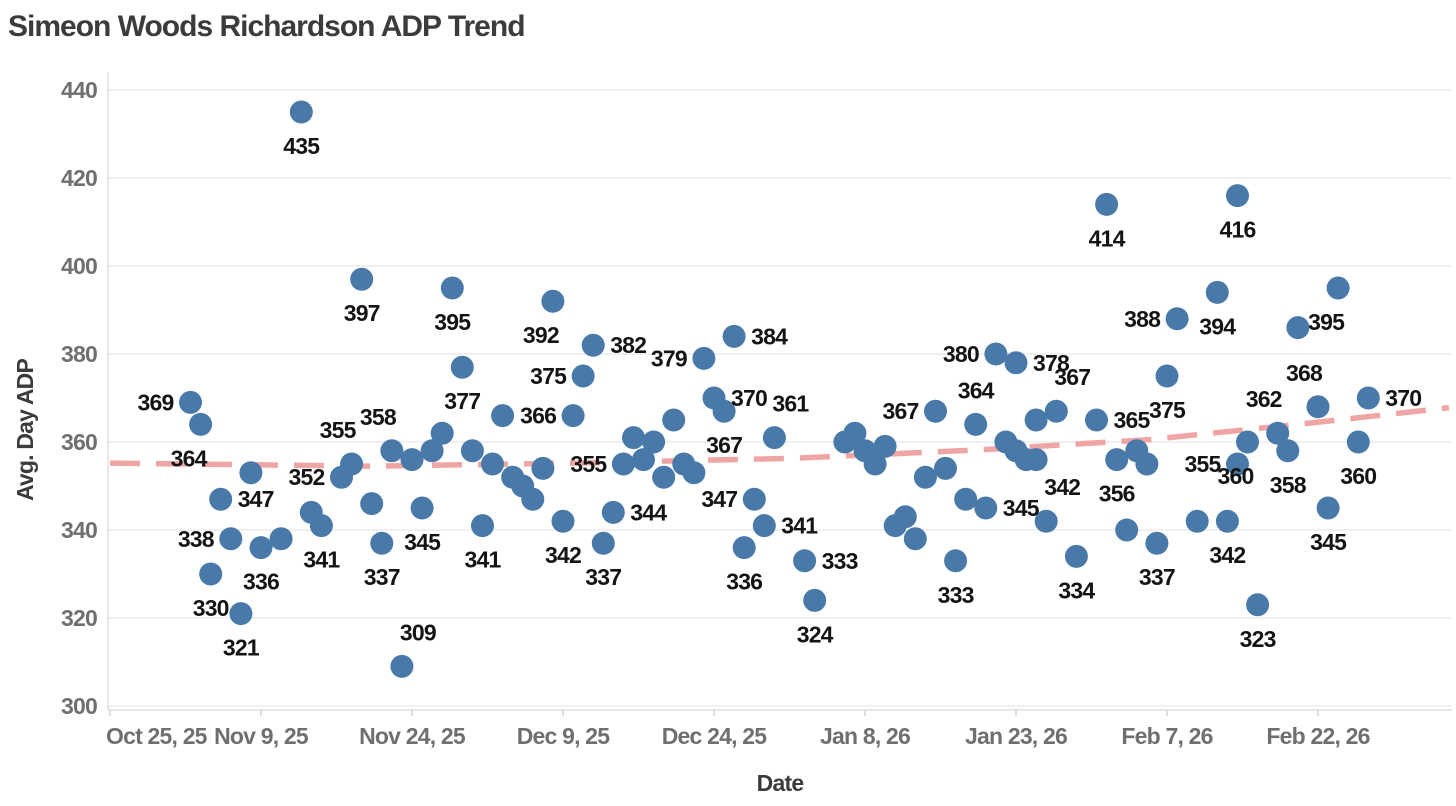  I want to click on y-tick-label: 420, so click(79, 178).